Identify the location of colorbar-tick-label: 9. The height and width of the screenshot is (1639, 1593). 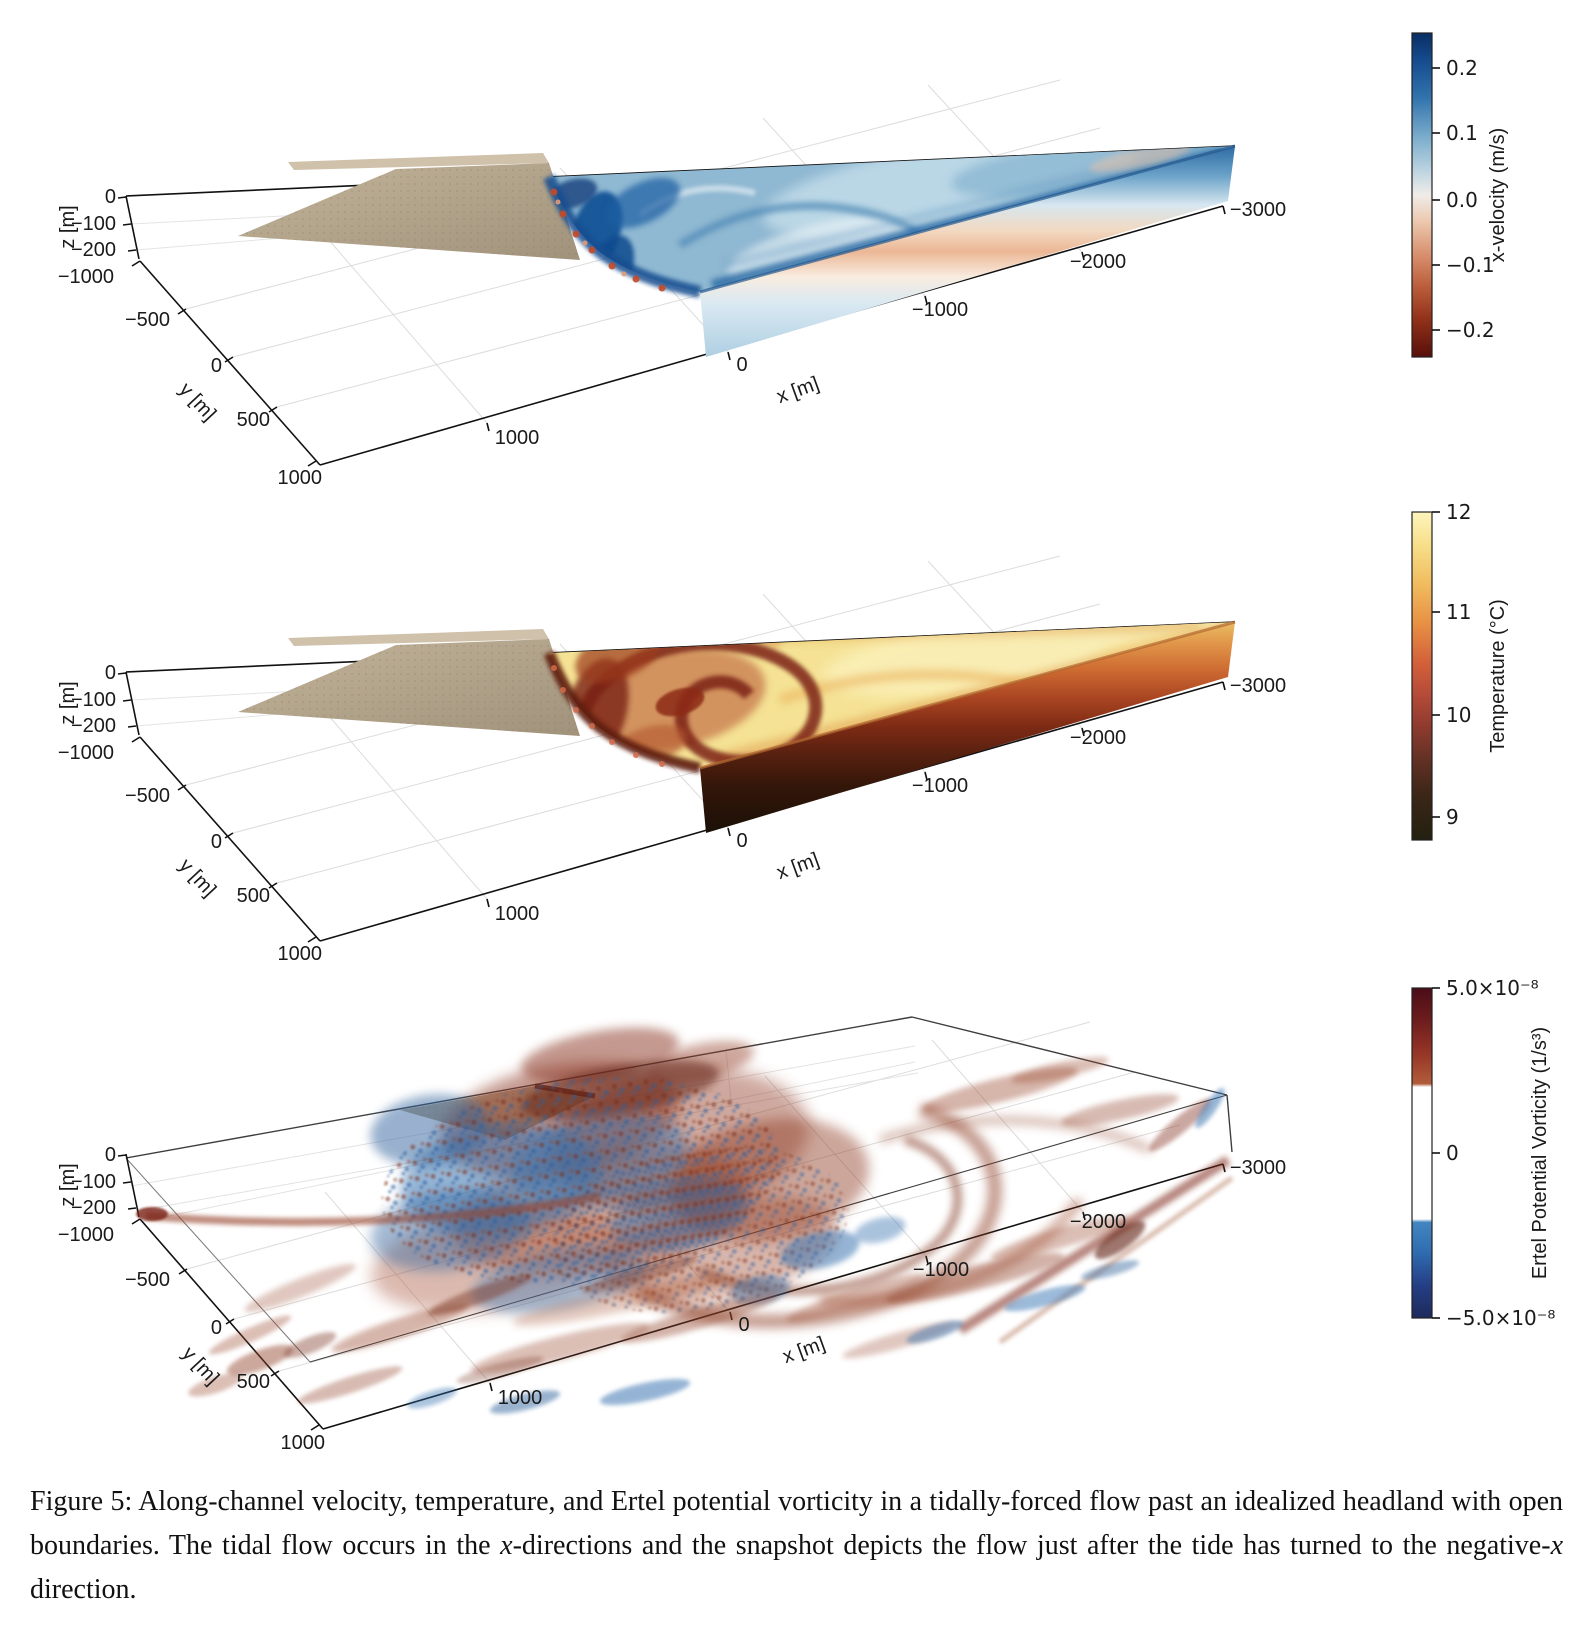
(1452, 817).